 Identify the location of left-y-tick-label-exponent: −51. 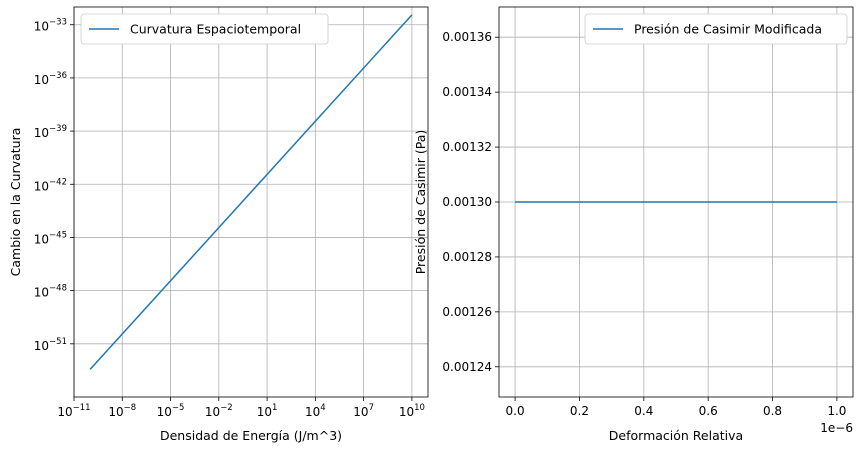
(58, 342).